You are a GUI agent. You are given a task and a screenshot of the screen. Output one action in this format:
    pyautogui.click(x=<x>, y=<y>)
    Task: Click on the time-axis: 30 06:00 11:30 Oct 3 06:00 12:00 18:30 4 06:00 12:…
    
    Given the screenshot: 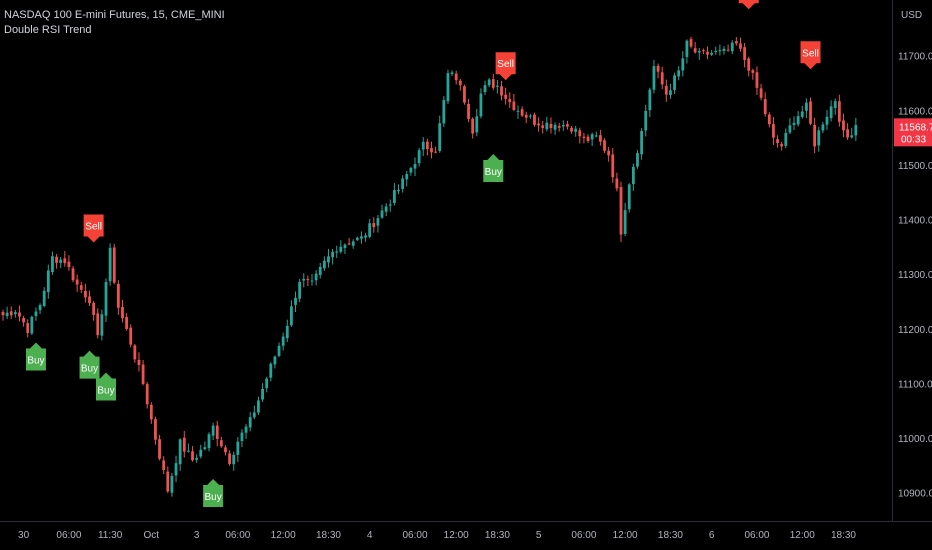 What is the action you would take?
    pyautogui.click(x=466, y=531)
    